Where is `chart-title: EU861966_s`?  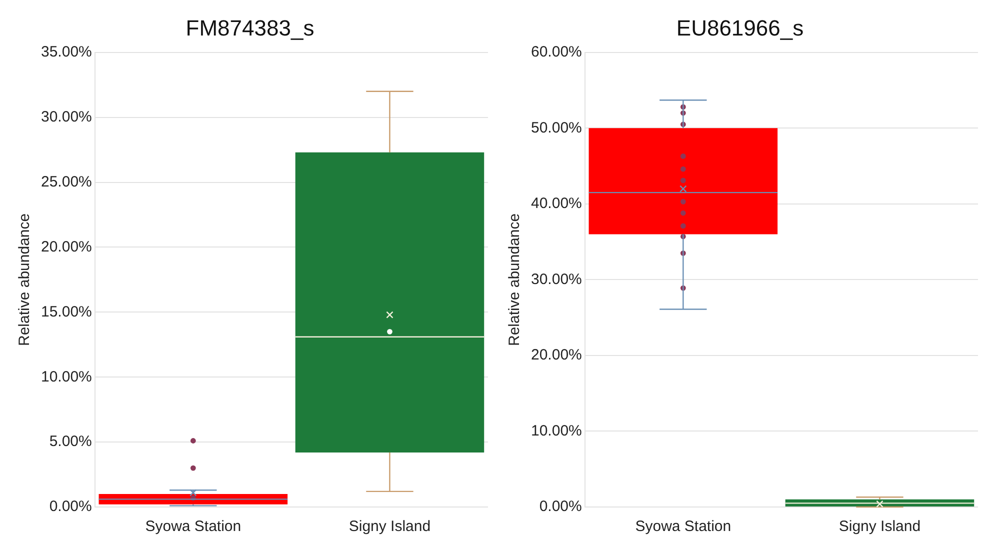
chart-title: EU861966_s is located at coordinates (740, 27).